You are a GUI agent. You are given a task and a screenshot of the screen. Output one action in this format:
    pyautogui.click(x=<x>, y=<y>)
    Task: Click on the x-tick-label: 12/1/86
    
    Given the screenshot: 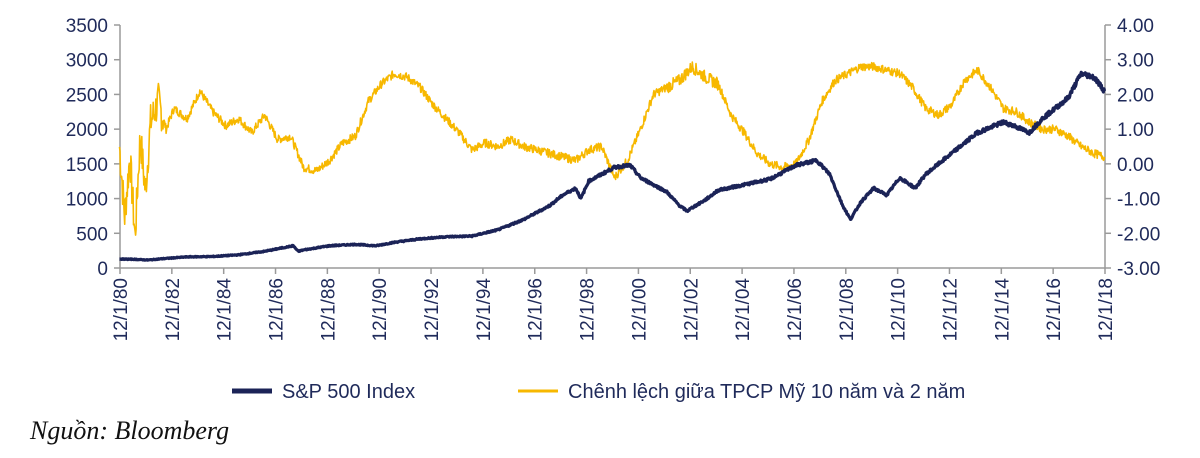 What is the action you would take?
    pyautogui.click(x=277, y=309)
    